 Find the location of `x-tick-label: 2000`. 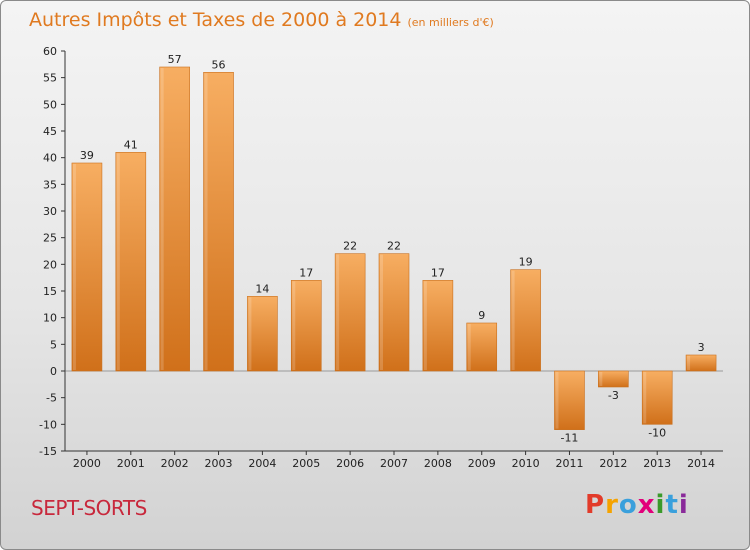

x-tick-label: 2000 is located at coordinates (87, 463).